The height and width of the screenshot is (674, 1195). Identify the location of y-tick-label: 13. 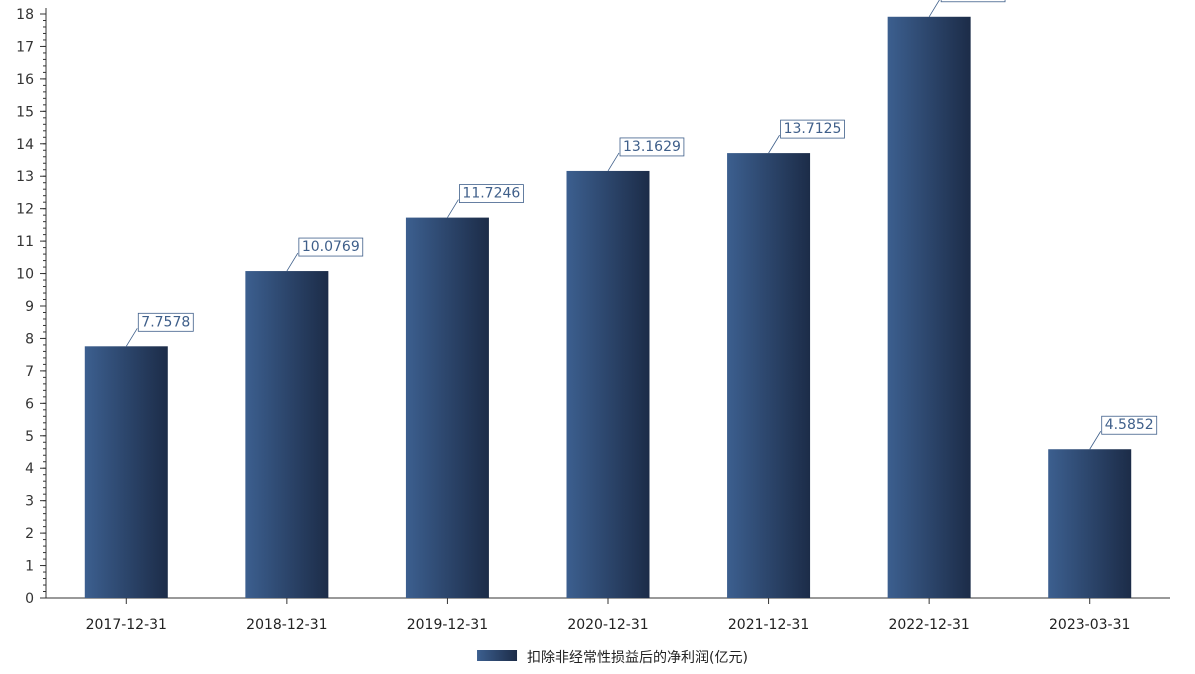
(25, 177).